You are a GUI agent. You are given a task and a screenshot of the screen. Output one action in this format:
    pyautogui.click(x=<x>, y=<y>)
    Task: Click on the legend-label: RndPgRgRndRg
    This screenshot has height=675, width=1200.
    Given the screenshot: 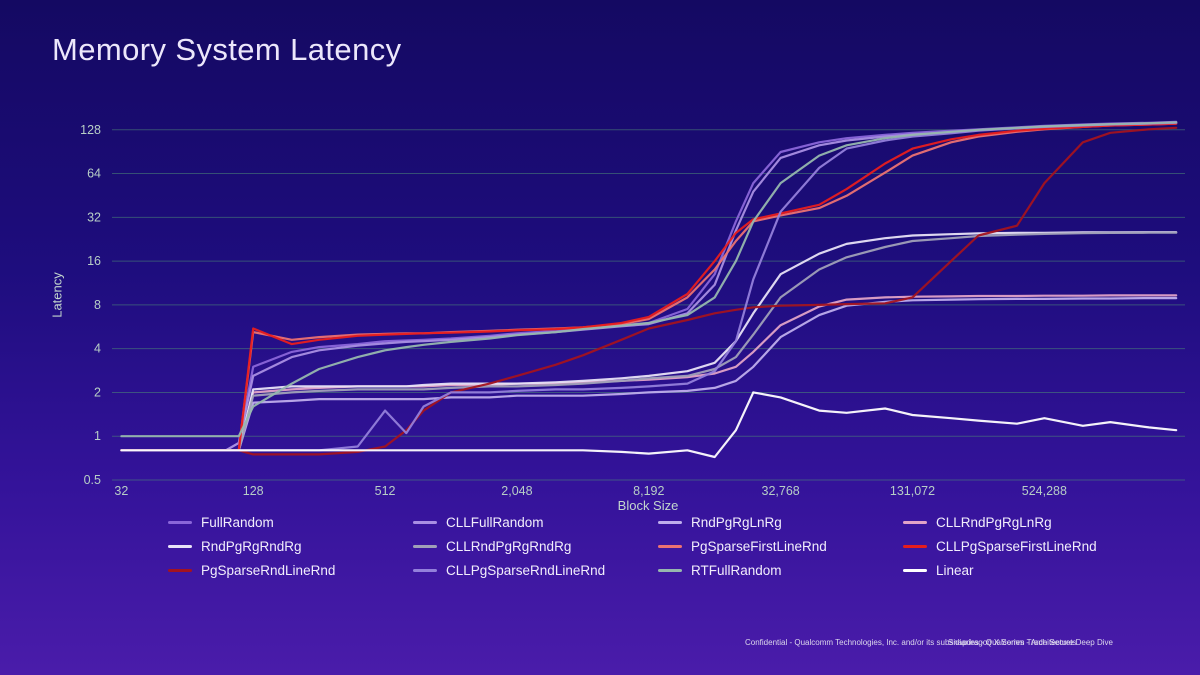 What is the action you would take?
    pyautogui.click(x=251, y=546)
    